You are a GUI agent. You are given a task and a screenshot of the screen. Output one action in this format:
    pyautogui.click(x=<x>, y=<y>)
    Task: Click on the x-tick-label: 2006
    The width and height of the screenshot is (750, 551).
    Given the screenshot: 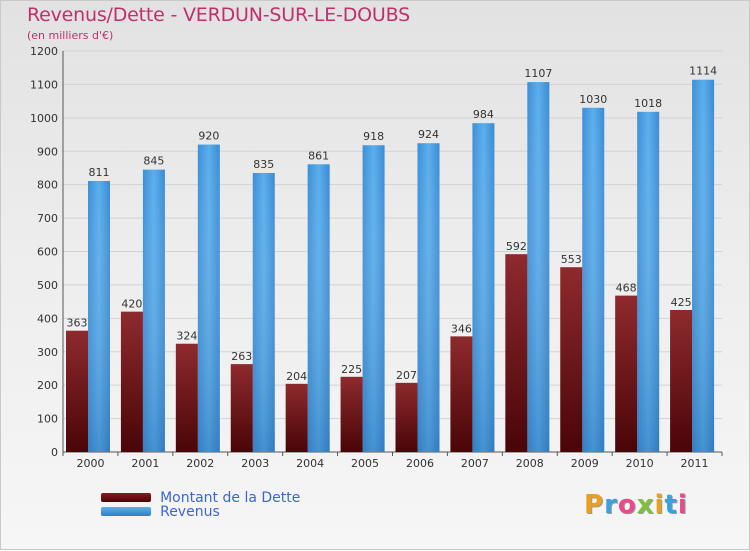 What is the action you would take?
    pyautogui.click(x=420, y=463)
    